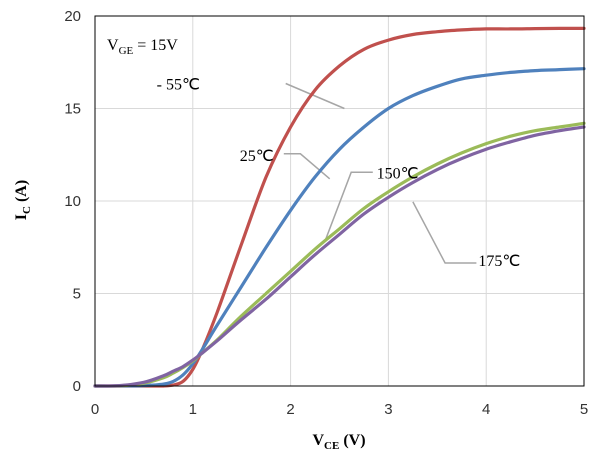 The height and width of the screenshot is (458, 594). I want to click on y-tick-label: 20, so click(72, 16).